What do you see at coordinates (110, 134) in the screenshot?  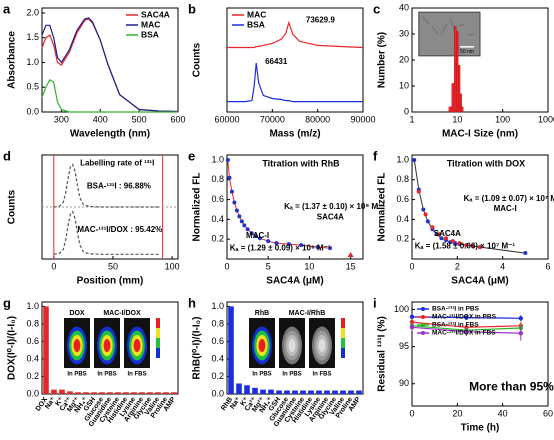 I see `x-axis-label: Wavelength (nm)` at bounding box center [110, 134].